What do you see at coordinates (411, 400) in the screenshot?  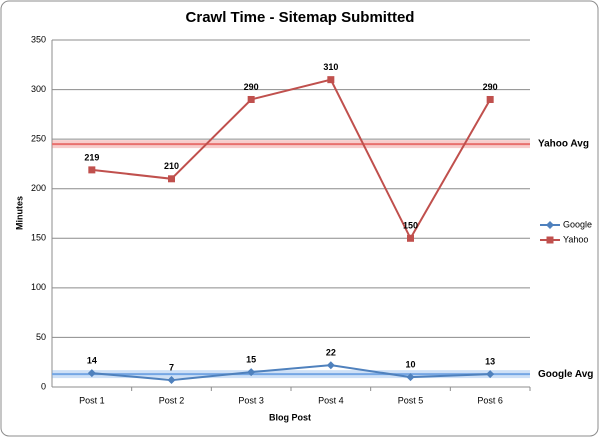 I see `x-tick-label: Post 5` at bounding box center [411, 400].